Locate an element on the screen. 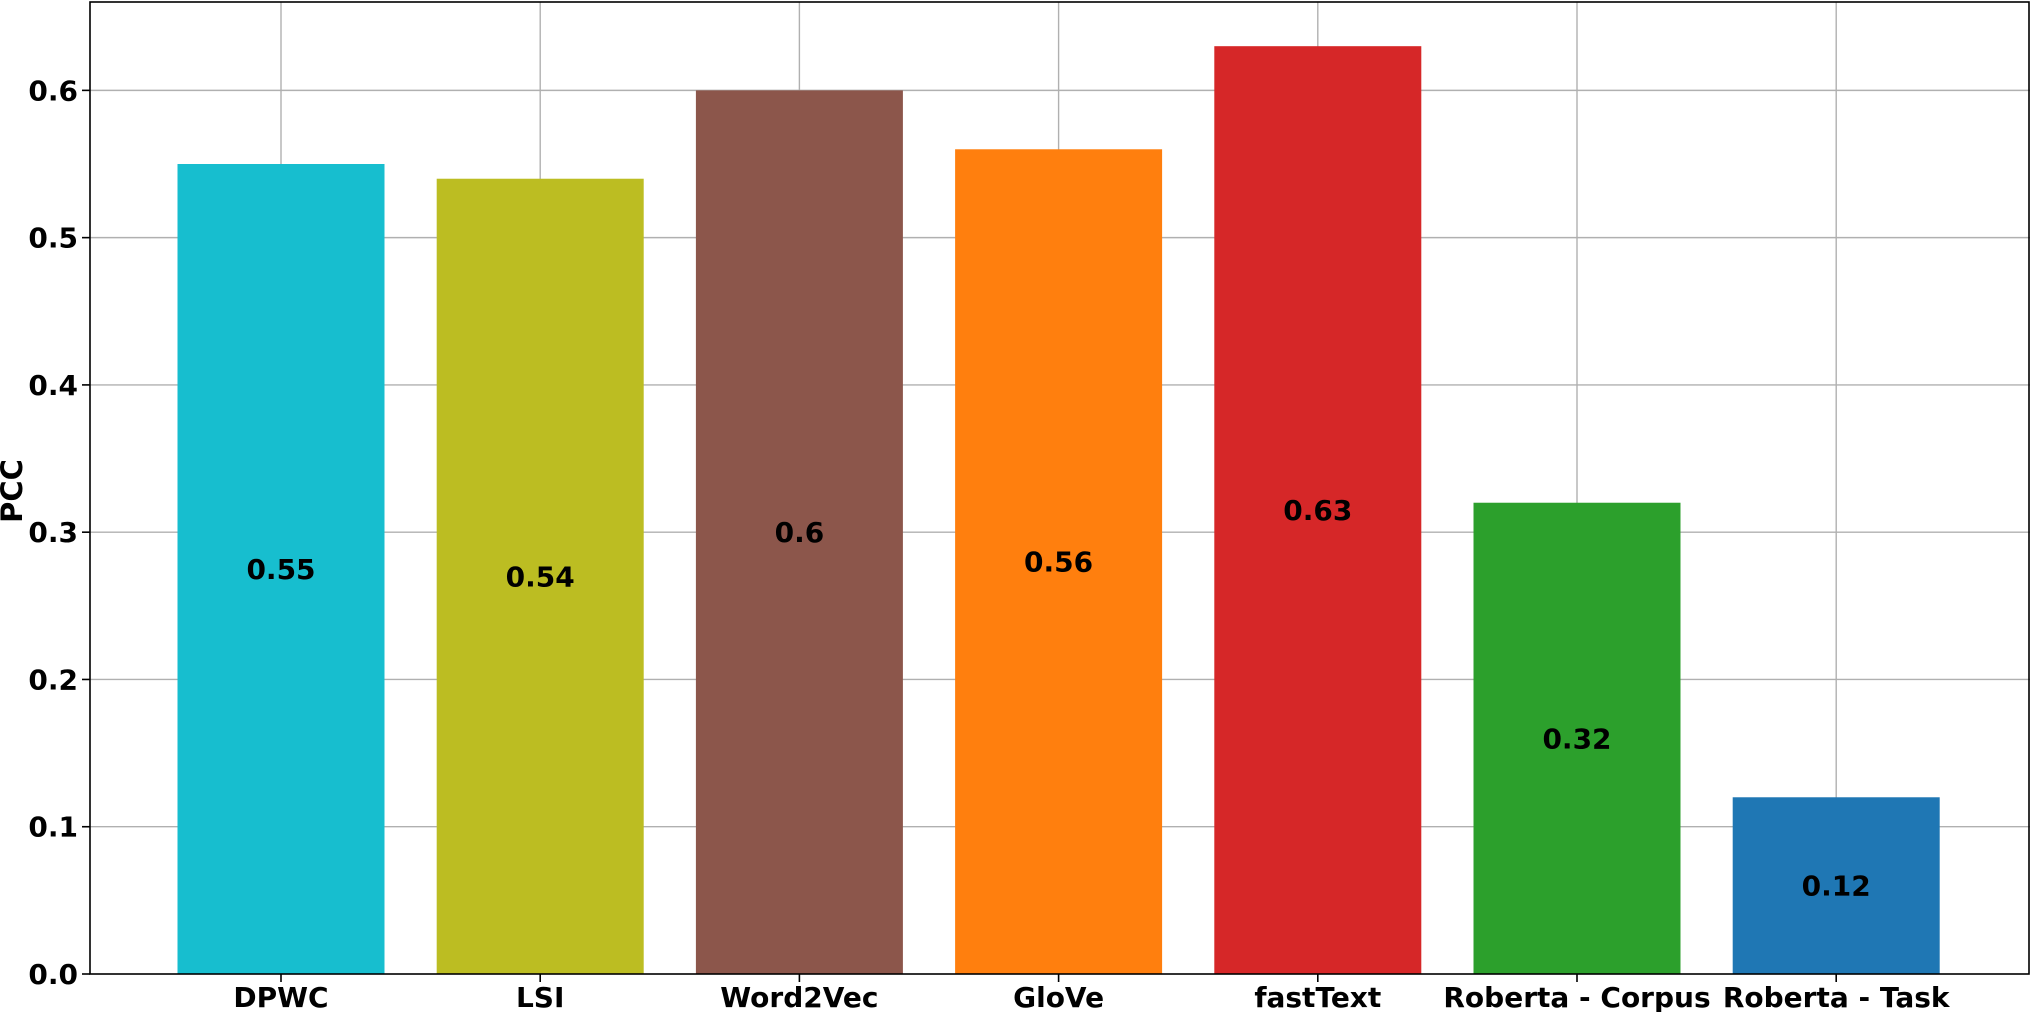 This screenshot has width=2030, height=1016. y-tick-label: 0.3 is located at coordinates (53, 532).